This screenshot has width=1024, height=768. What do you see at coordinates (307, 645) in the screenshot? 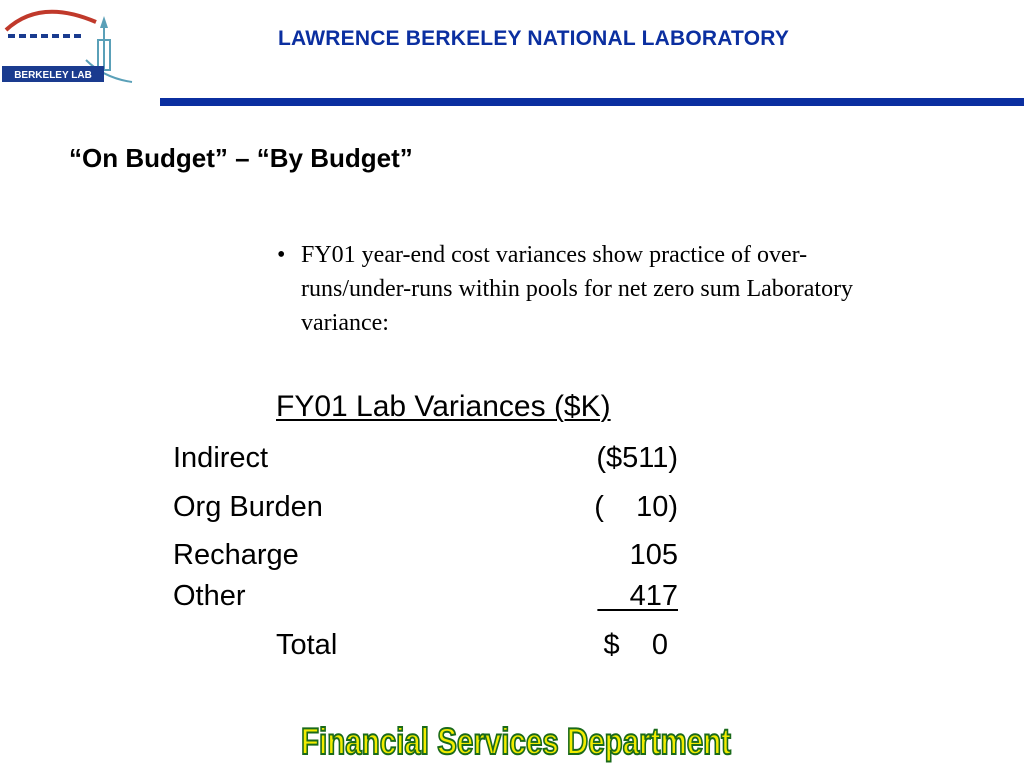
I see `total-label: Total` at bounding box center [307, 645].